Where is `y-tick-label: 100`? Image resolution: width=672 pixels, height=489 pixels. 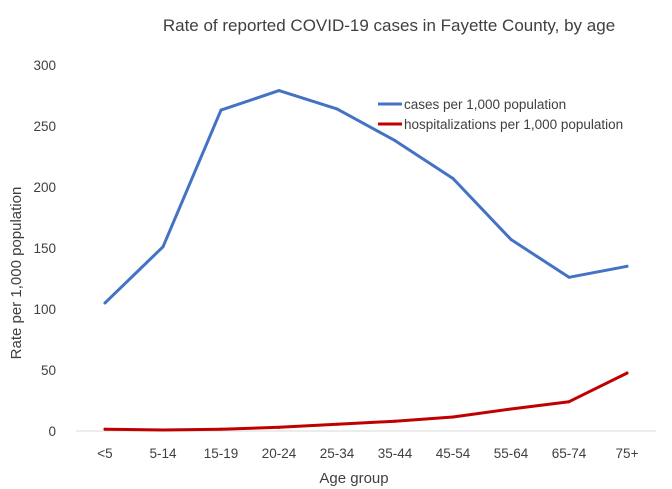
y-tick-label: 100 is located at coordinates (44, 309).